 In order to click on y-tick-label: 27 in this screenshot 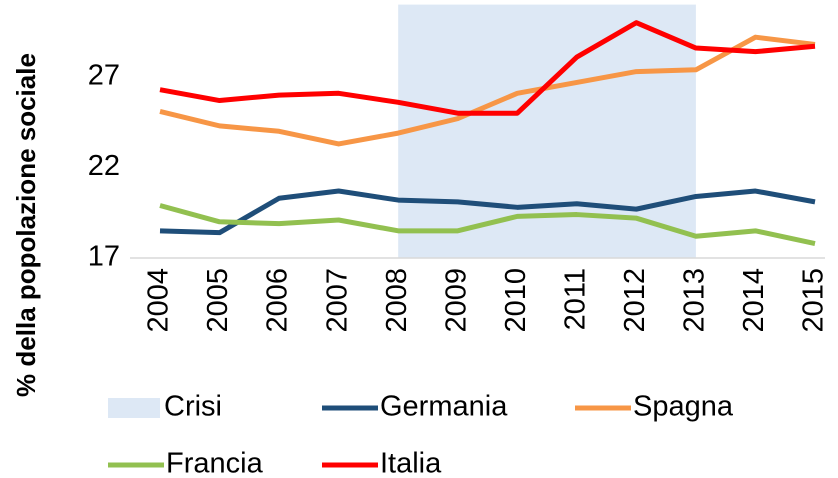, I will do `click(104, 76)`.